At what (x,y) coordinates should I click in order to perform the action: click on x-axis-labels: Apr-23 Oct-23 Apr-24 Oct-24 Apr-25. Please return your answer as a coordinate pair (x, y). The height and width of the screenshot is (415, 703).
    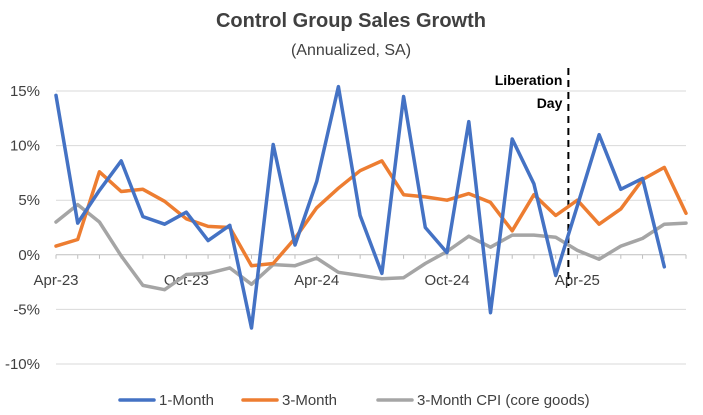
    Looking at the image, I should click on (316, 280).